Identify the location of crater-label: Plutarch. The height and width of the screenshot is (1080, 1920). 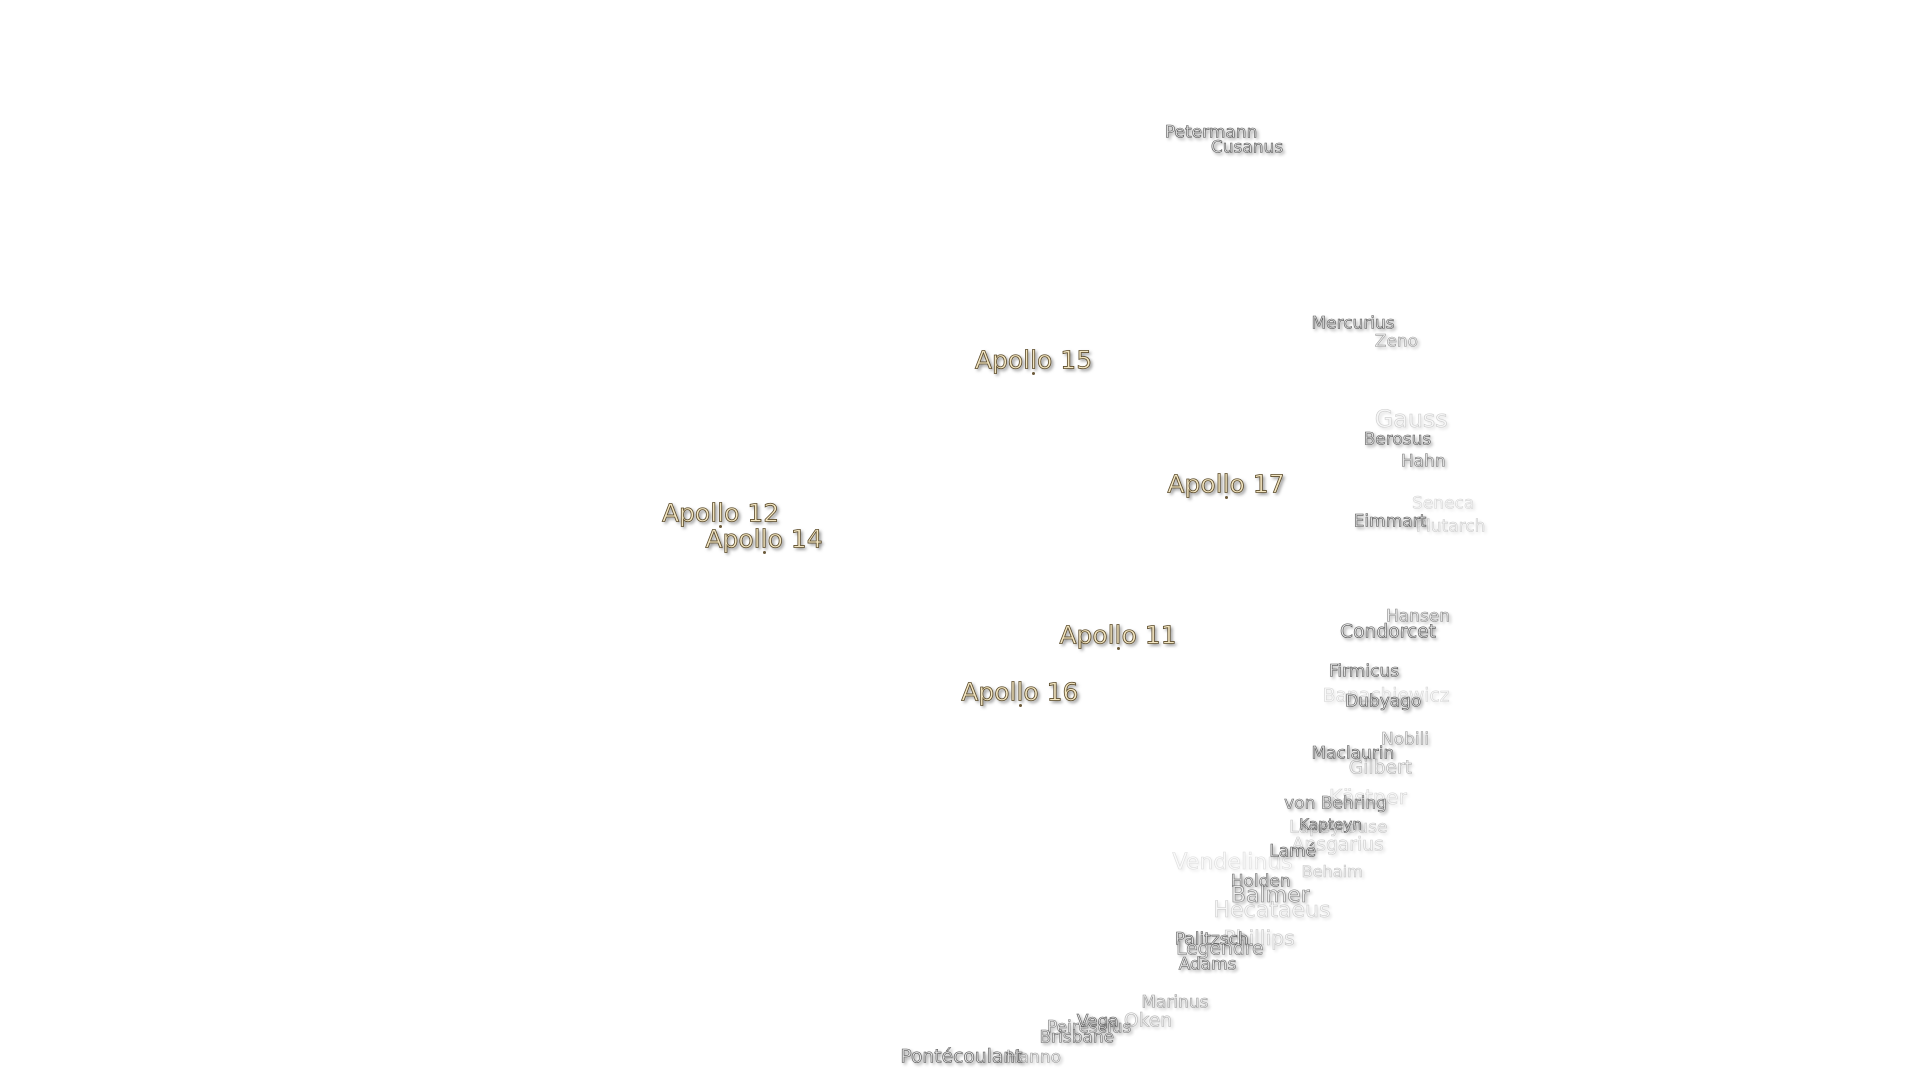
(1450, 526).